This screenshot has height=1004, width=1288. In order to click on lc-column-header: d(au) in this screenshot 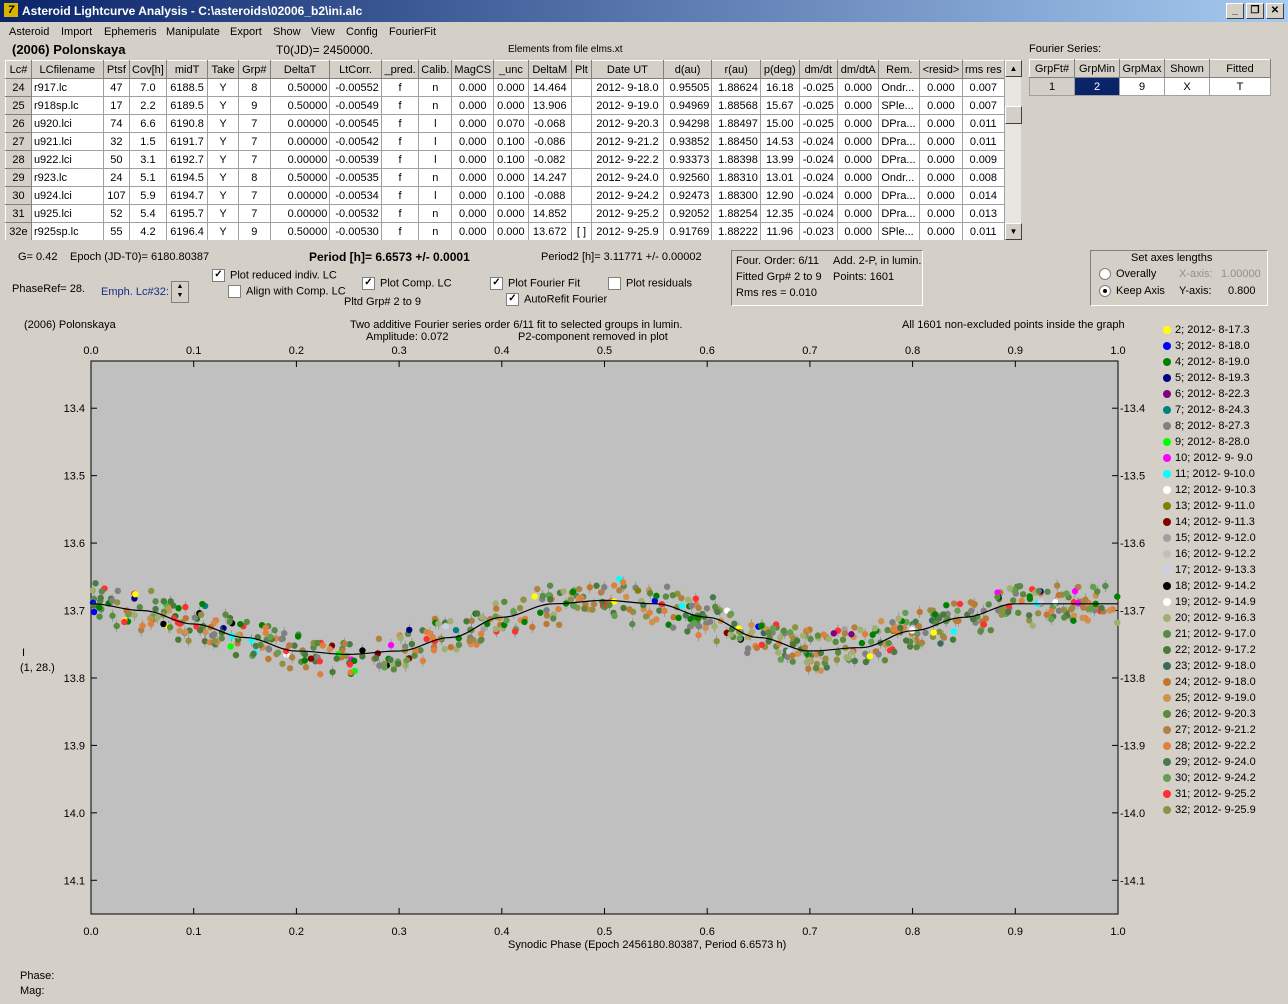, I will do `click(687, 69)`.